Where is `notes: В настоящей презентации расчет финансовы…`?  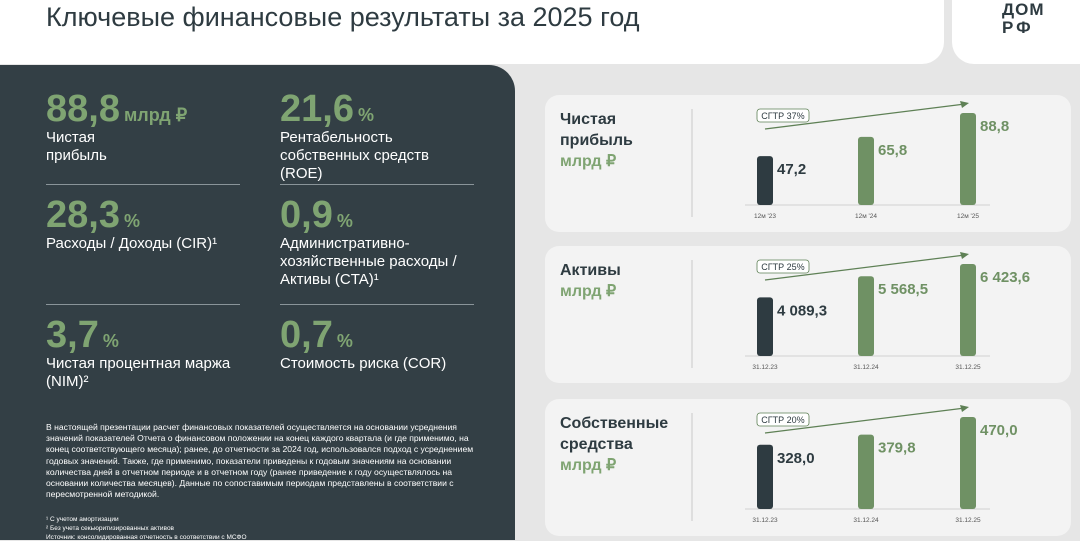 notes: В настоящей презентации расчет финансовы… is located at coordinates (260, 461).